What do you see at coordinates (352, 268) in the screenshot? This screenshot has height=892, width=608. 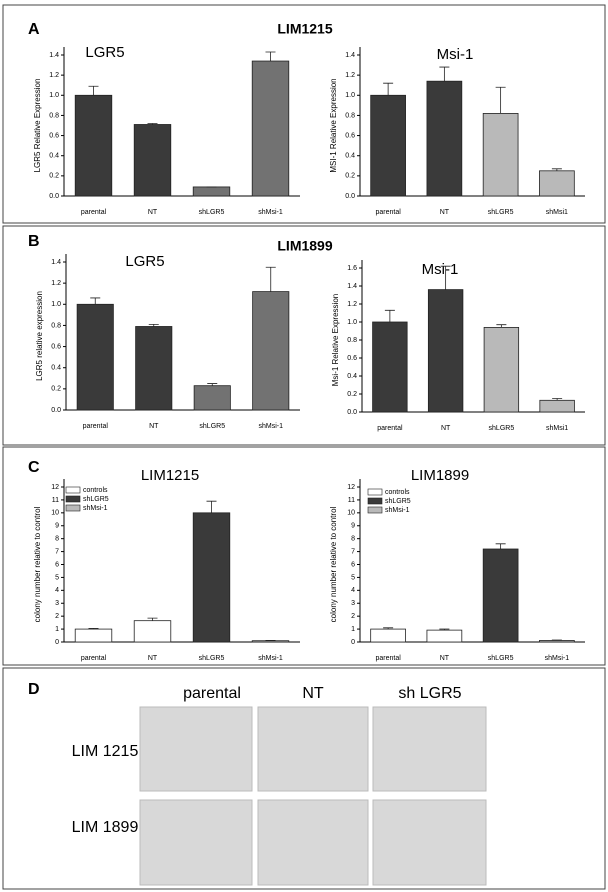 I see `y-tick-label: 1.6` at bounding box center [352, 268].